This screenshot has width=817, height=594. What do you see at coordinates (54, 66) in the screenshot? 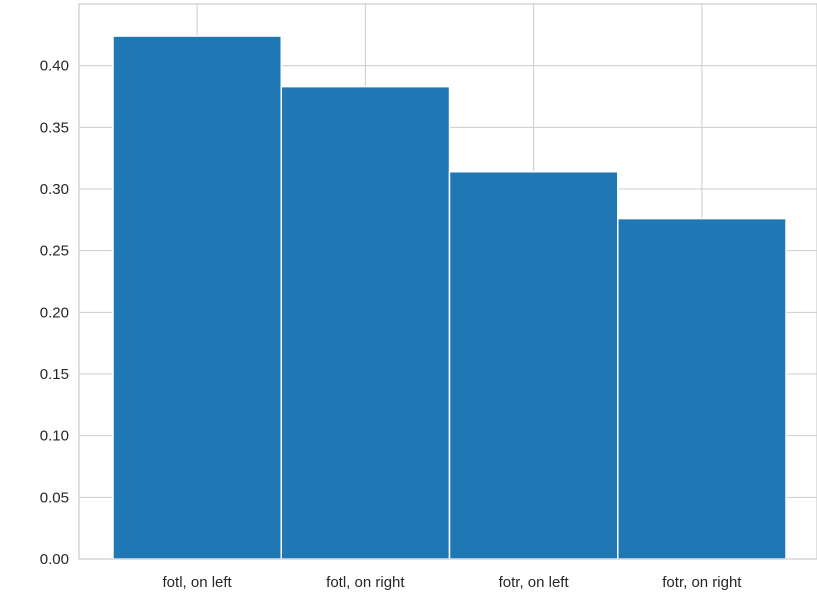
I see `y-tick-label: 0.40` at bounding box center [54, 66].